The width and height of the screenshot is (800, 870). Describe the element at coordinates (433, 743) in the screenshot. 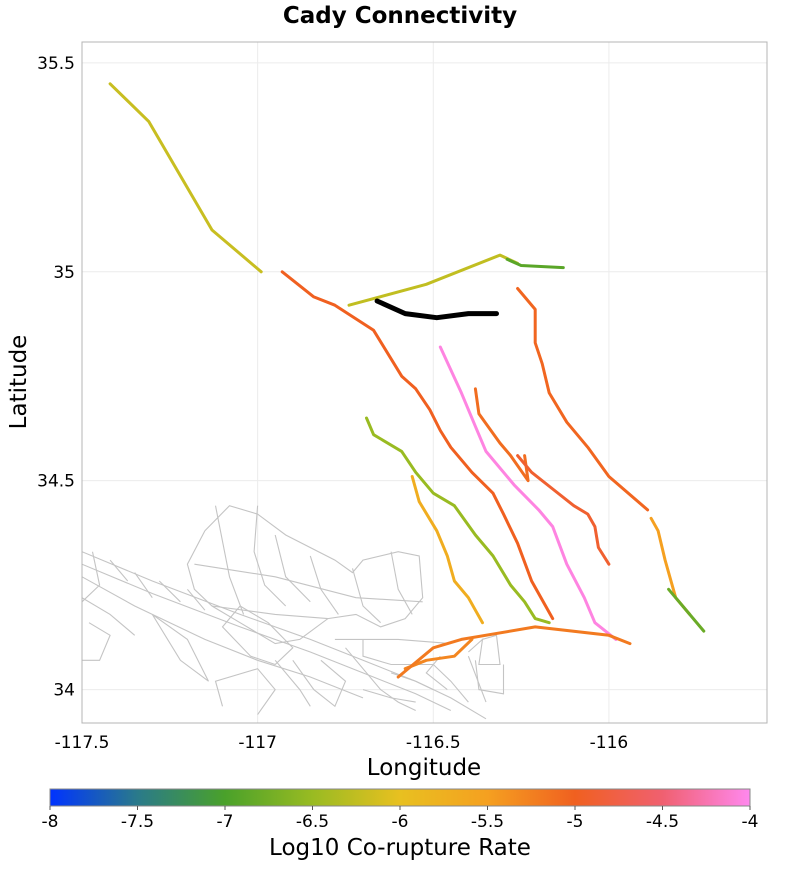

I see `x-tick-label: -116.5` at that location.